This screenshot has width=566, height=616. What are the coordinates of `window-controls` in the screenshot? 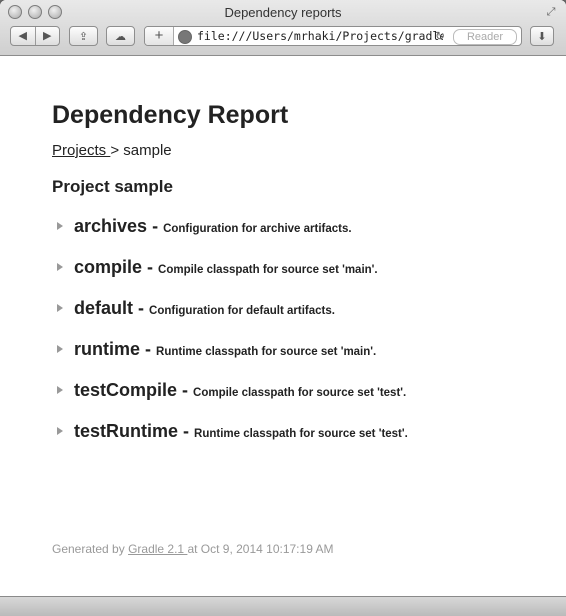 It's located at (35, 12).